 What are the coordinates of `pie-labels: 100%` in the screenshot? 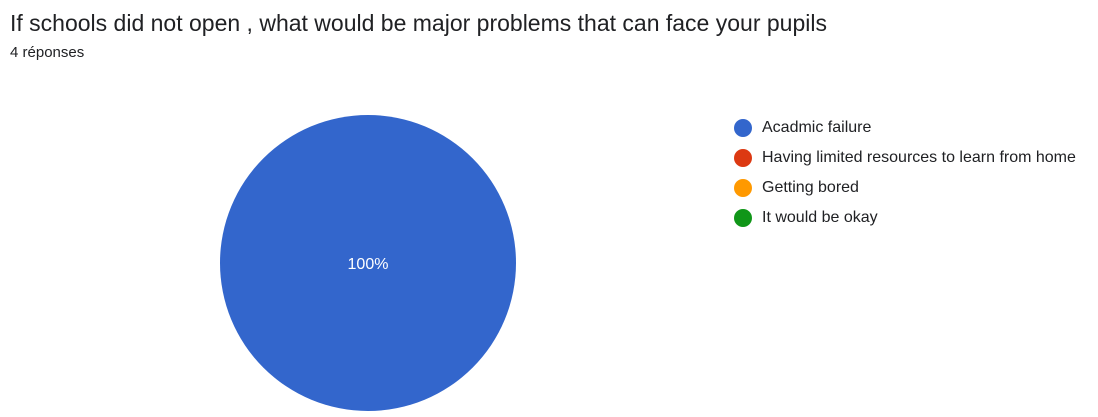 It's located at (368, 264).